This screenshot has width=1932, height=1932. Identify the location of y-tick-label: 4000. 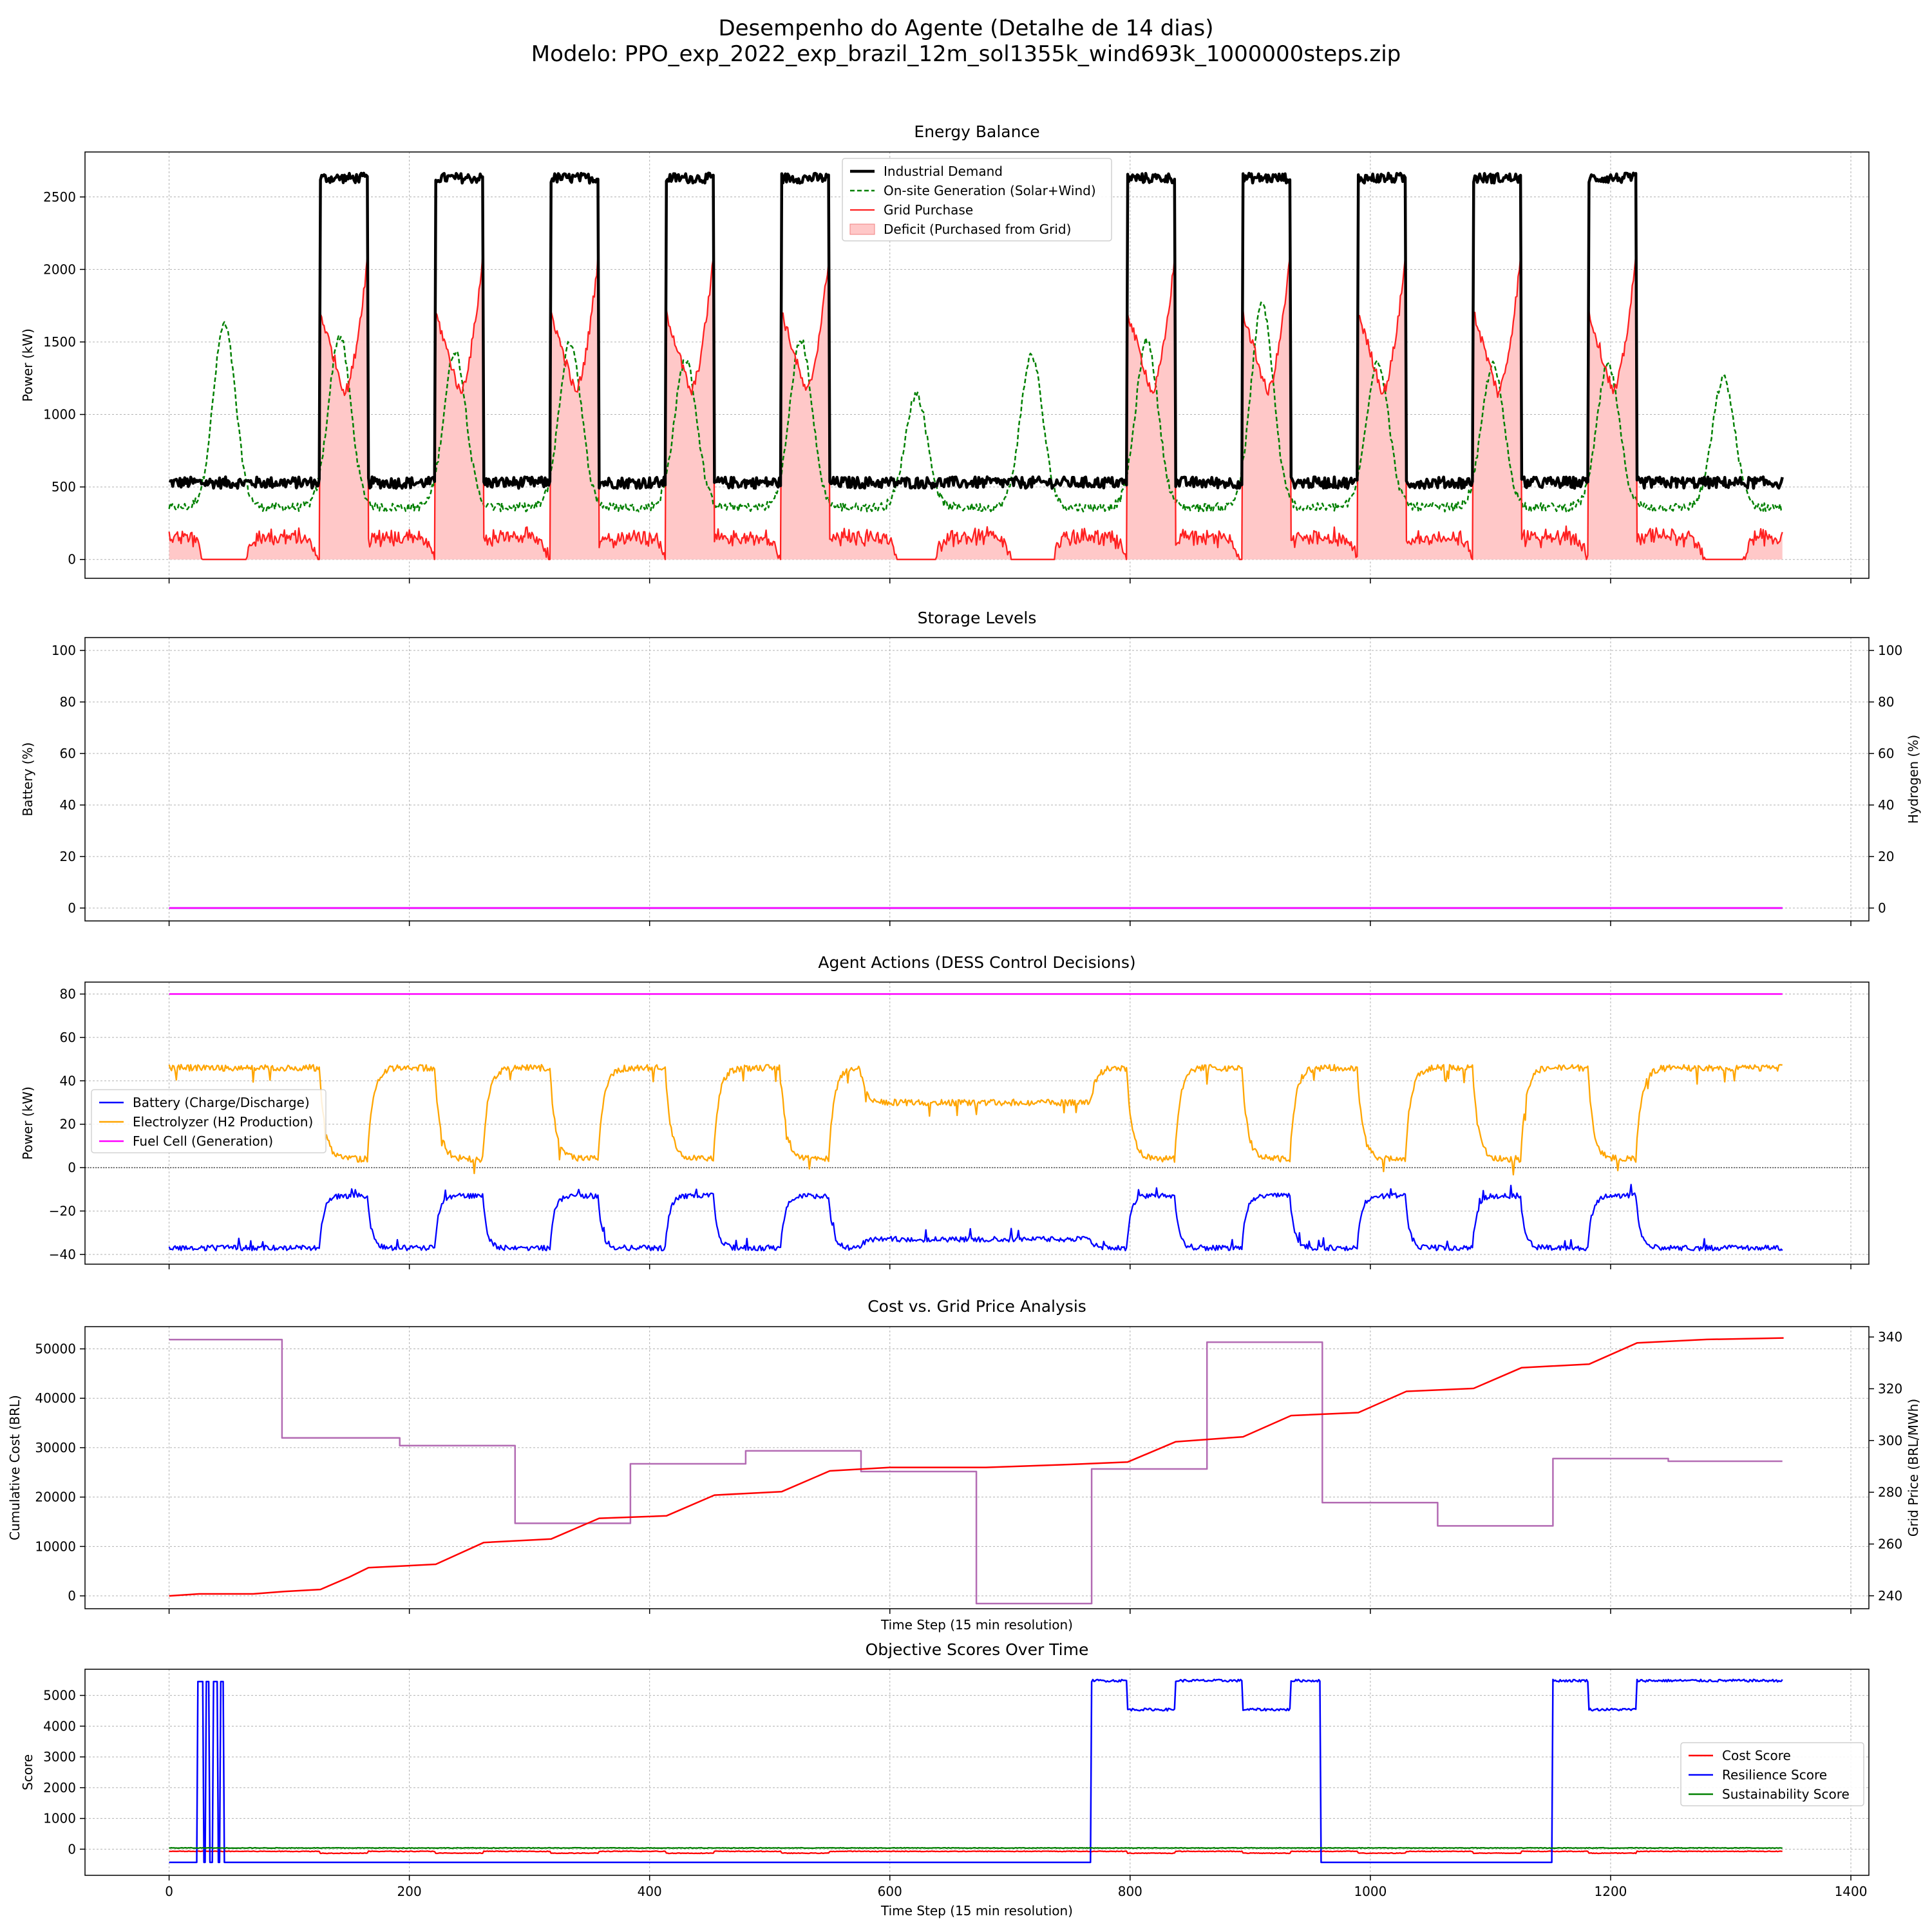
(60, 1726).